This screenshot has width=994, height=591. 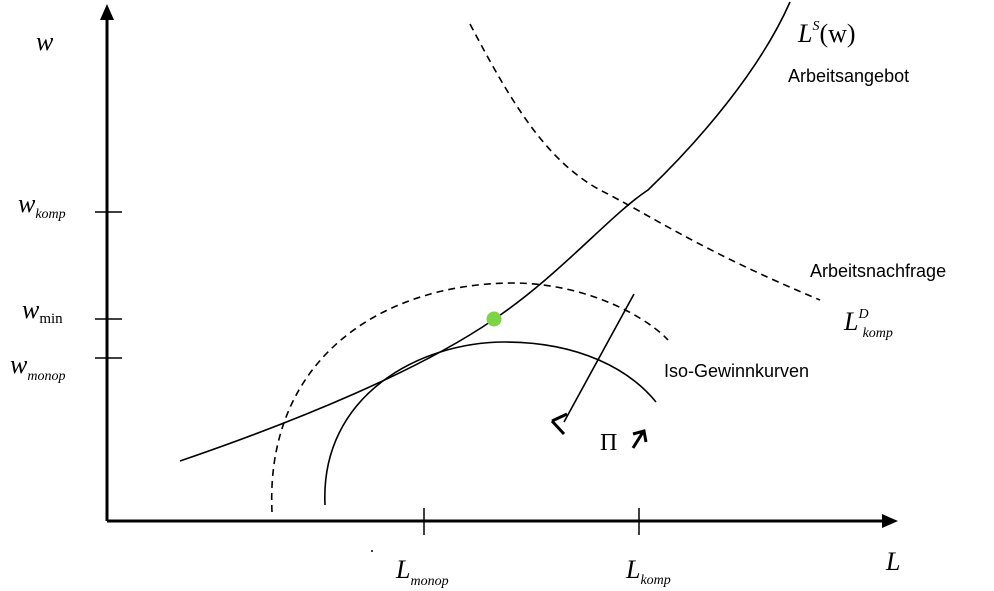 I want to click on profit-direction-line, so click(x=599, y=358).